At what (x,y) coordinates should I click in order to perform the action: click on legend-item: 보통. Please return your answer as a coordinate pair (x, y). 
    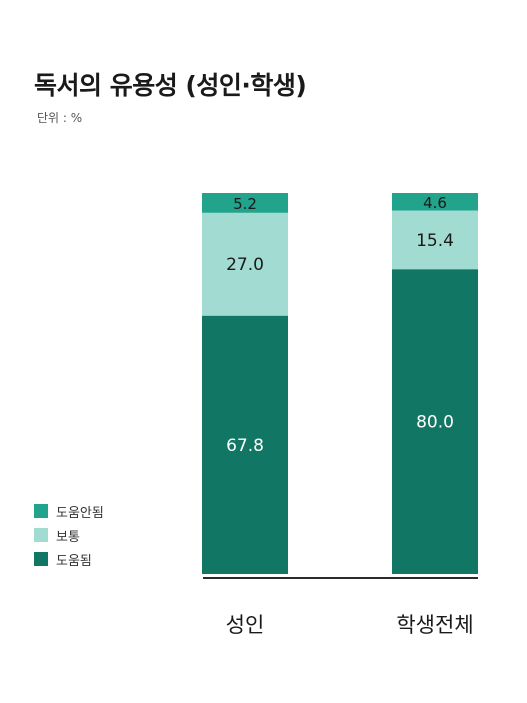
    Looking at the image, I should click on (69, 535).